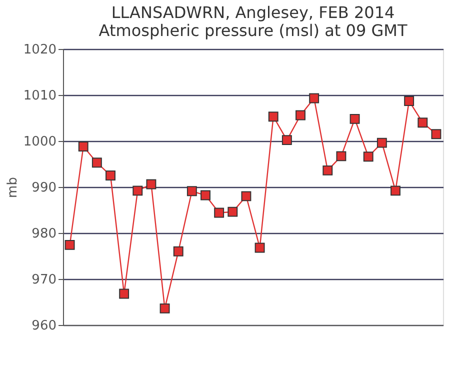 Image resolution: width=471 pixels, height=367 pixels. I want to click on y-tick-label: 980, so click(44, 234).